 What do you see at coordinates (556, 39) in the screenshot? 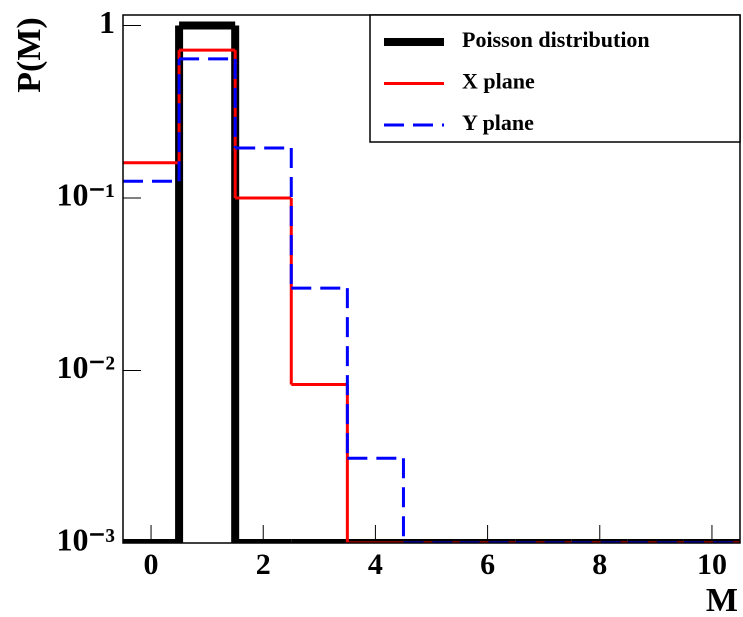
I see `legend-label: Poisson distribution` at bounding box center [556, 39].